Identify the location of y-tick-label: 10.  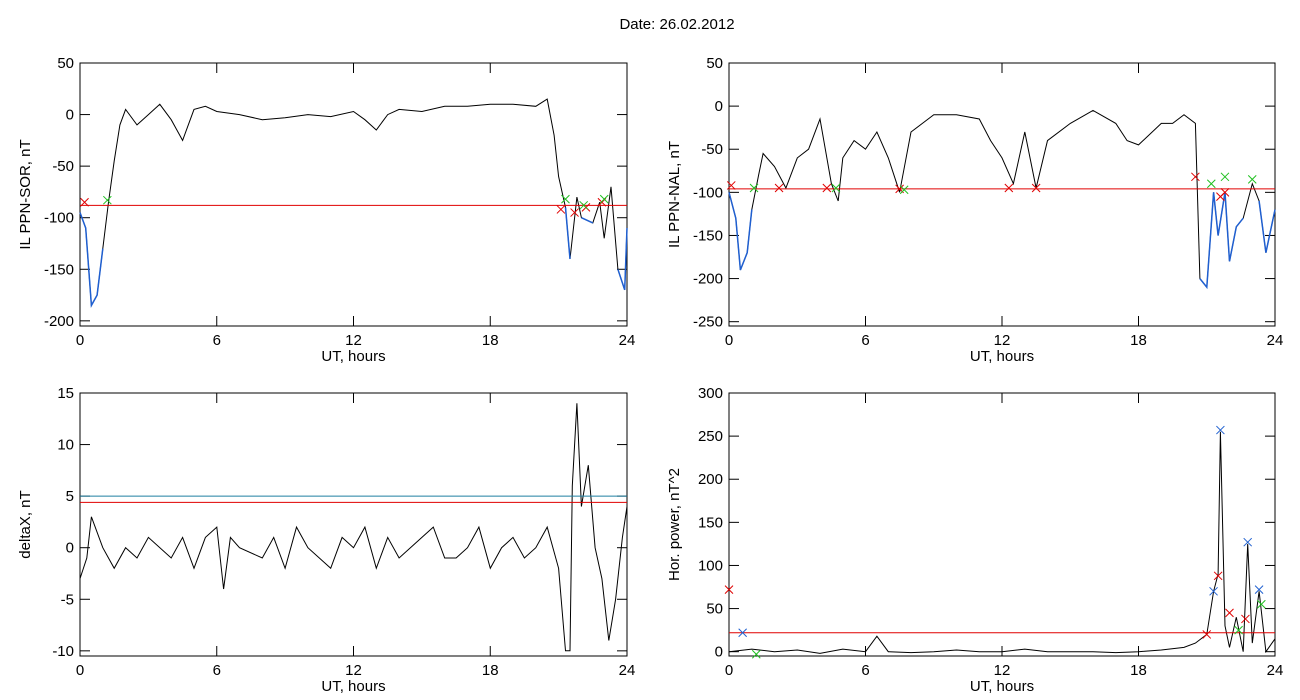
(65, 445).